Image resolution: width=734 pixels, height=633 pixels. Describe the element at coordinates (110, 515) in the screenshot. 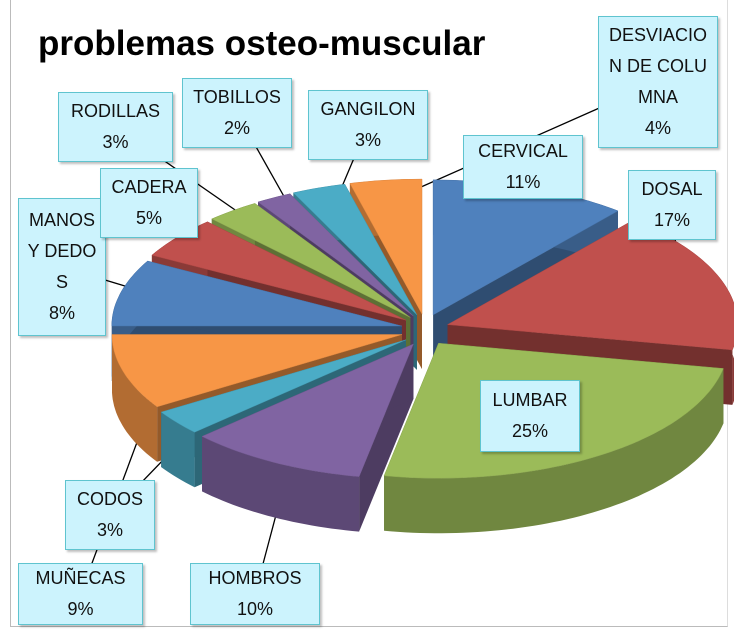

I see `data-label: CODOS 3%` at that location.